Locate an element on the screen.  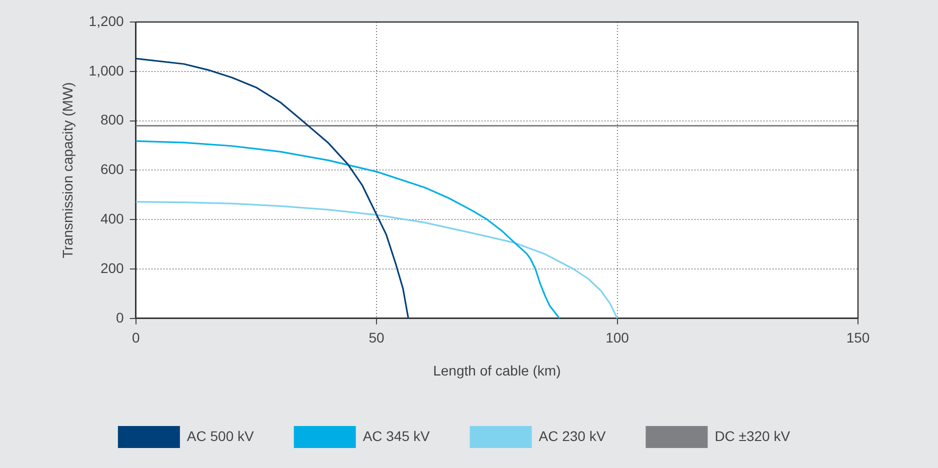
y-axis-title: Transmission capacity (MW) is located at coordinates (67, 170).